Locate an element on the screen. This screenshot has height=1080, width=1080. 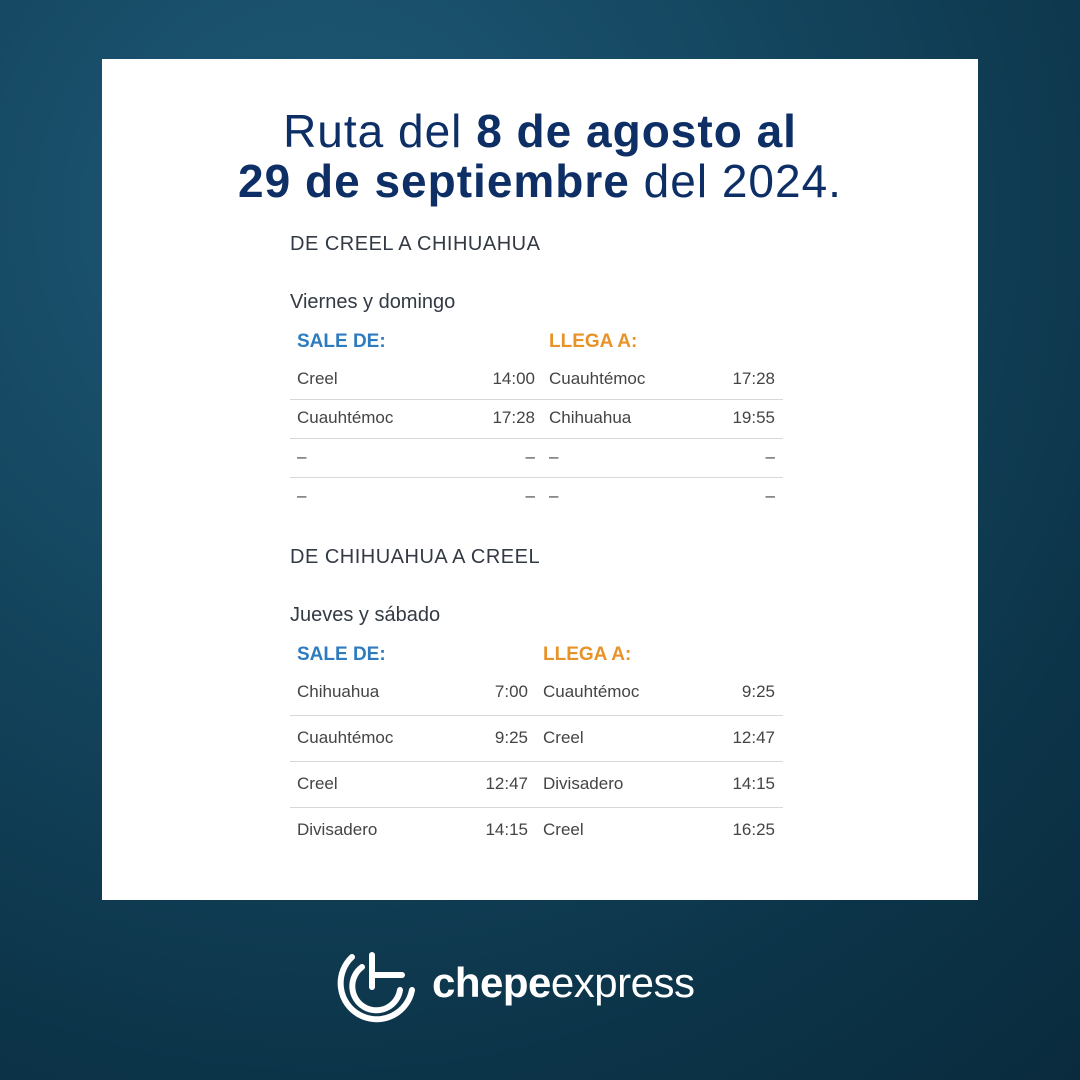
section-heading: DE CHIHUAHUA A CREEL is located at coordinates (415, 557).